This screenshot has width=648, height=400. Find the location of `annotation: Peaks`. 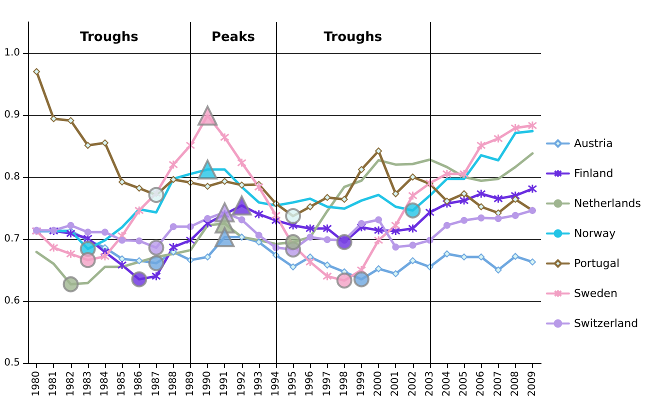

annotation: Peaks is located at coordinates (233, 37).